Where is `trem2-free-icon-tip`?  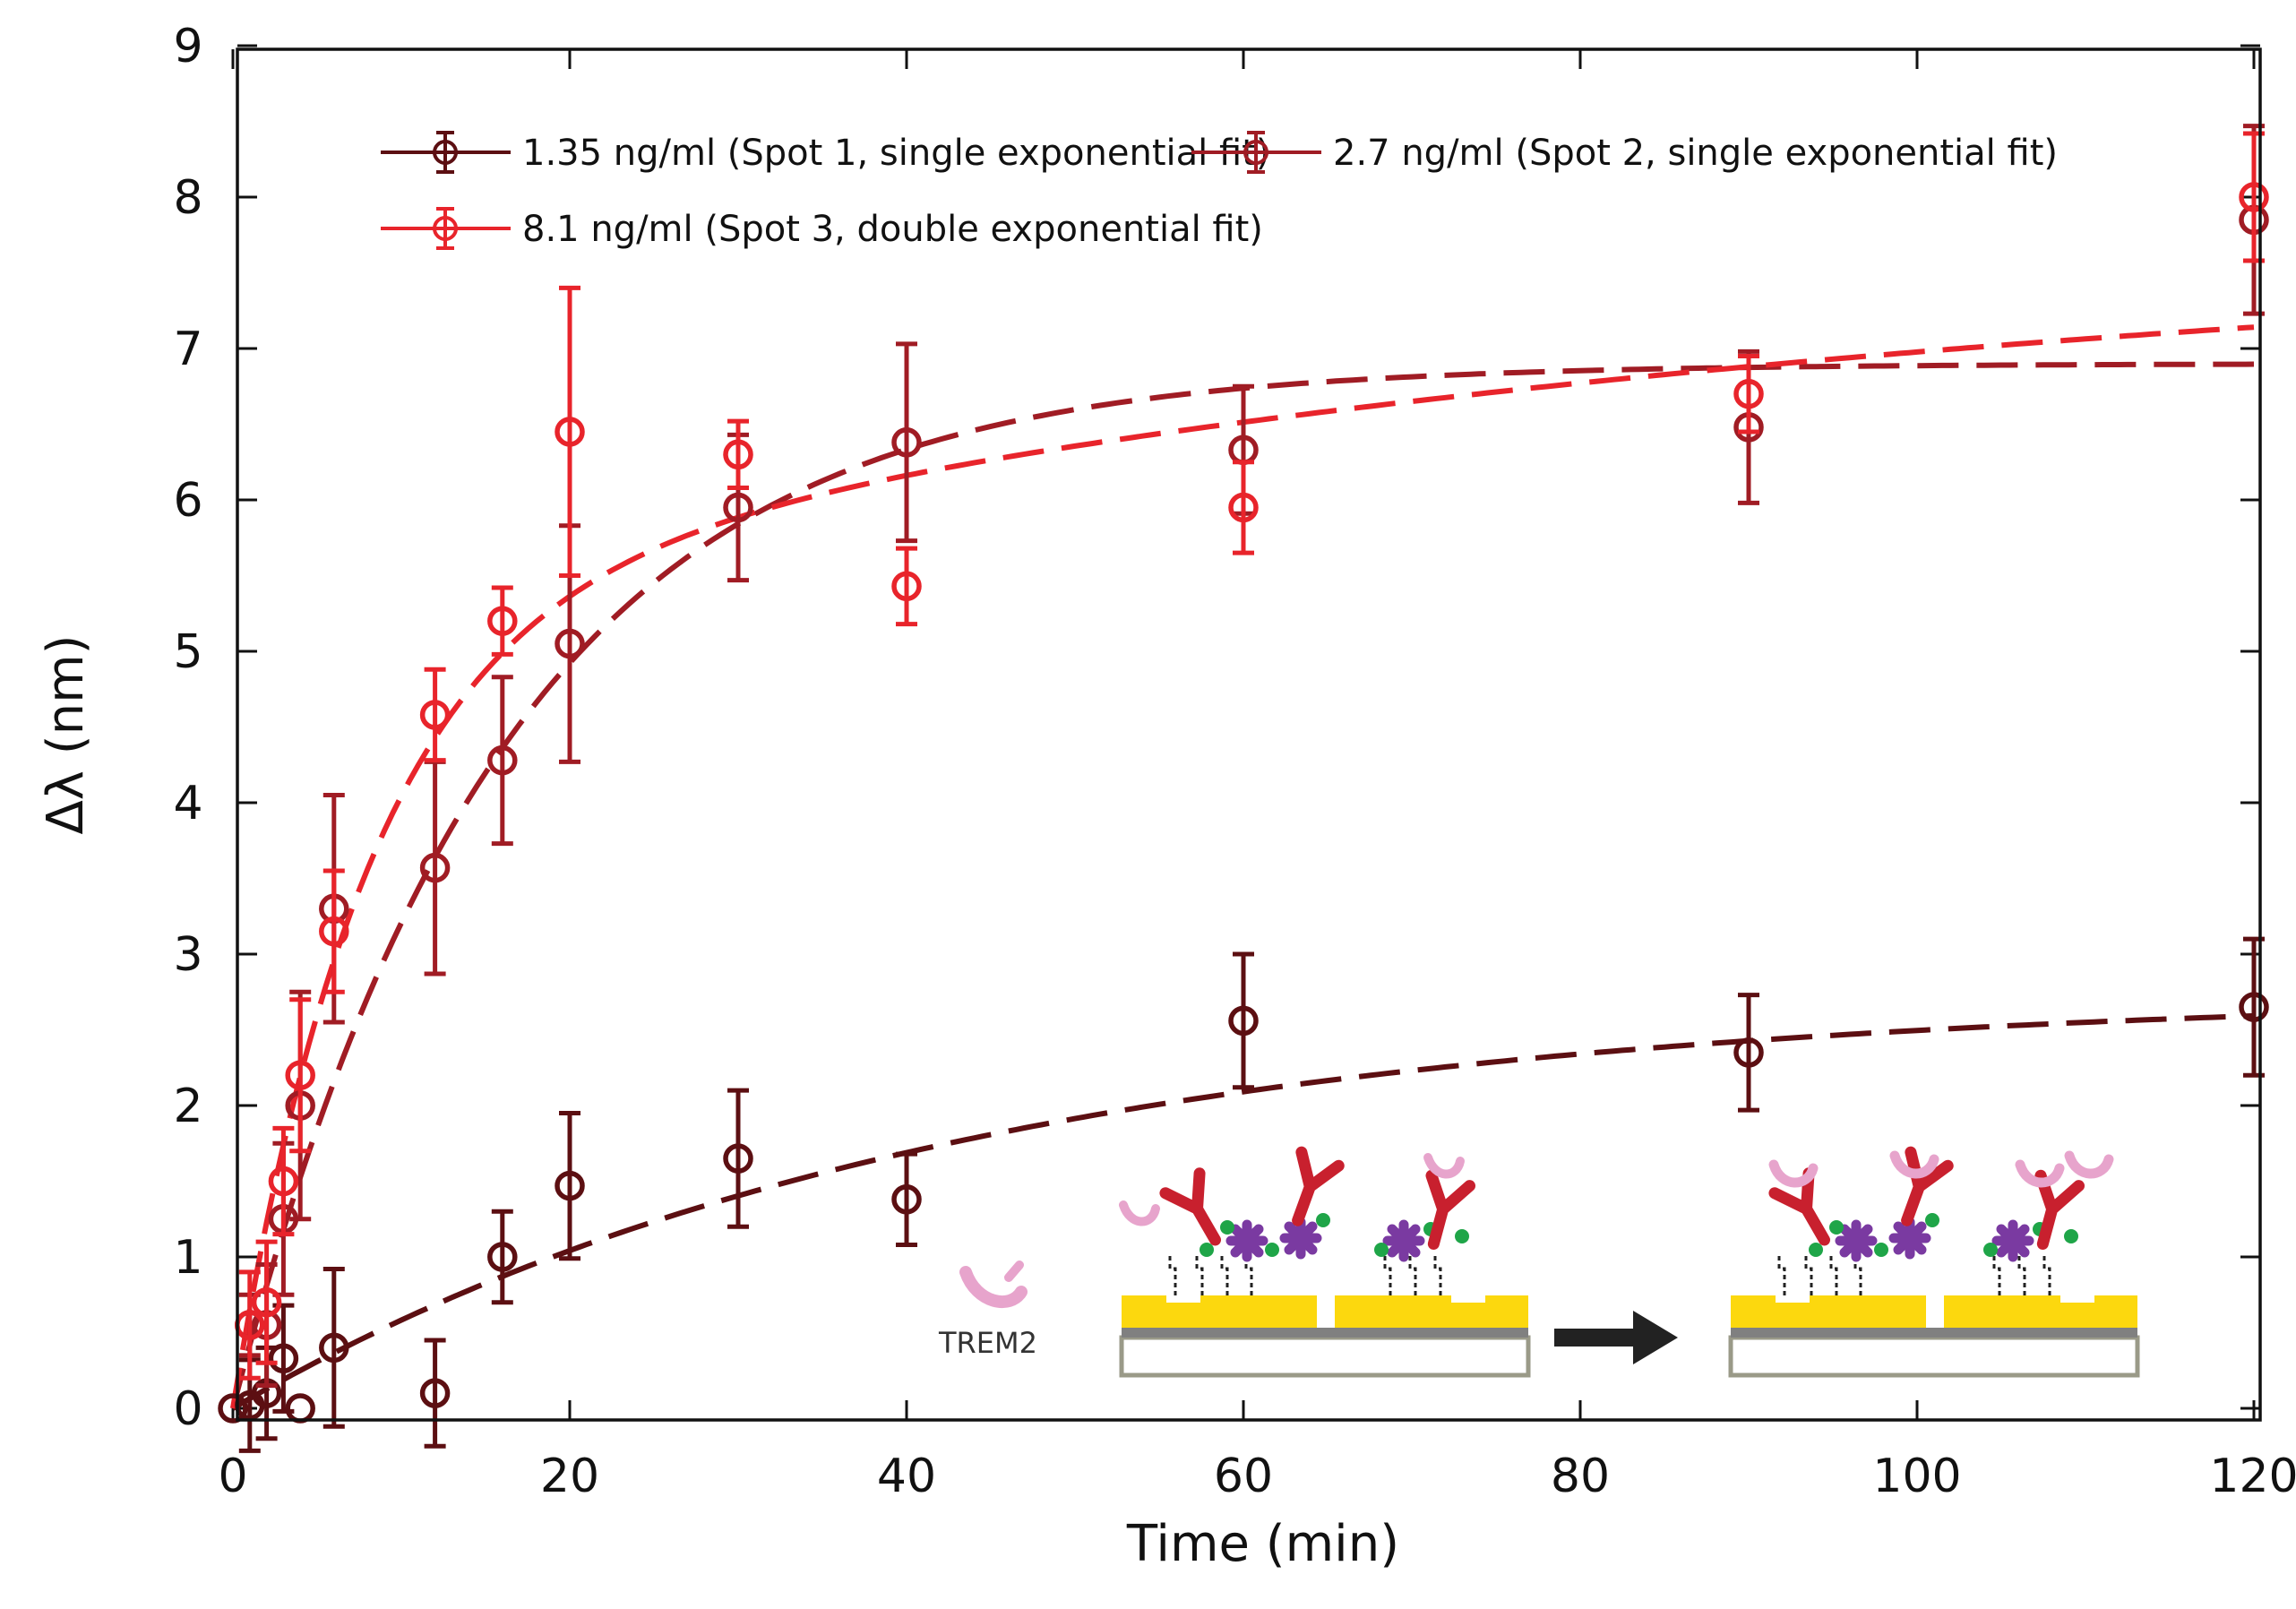
trem2-free-icon-tip is located at coordinates (1014, 1271).